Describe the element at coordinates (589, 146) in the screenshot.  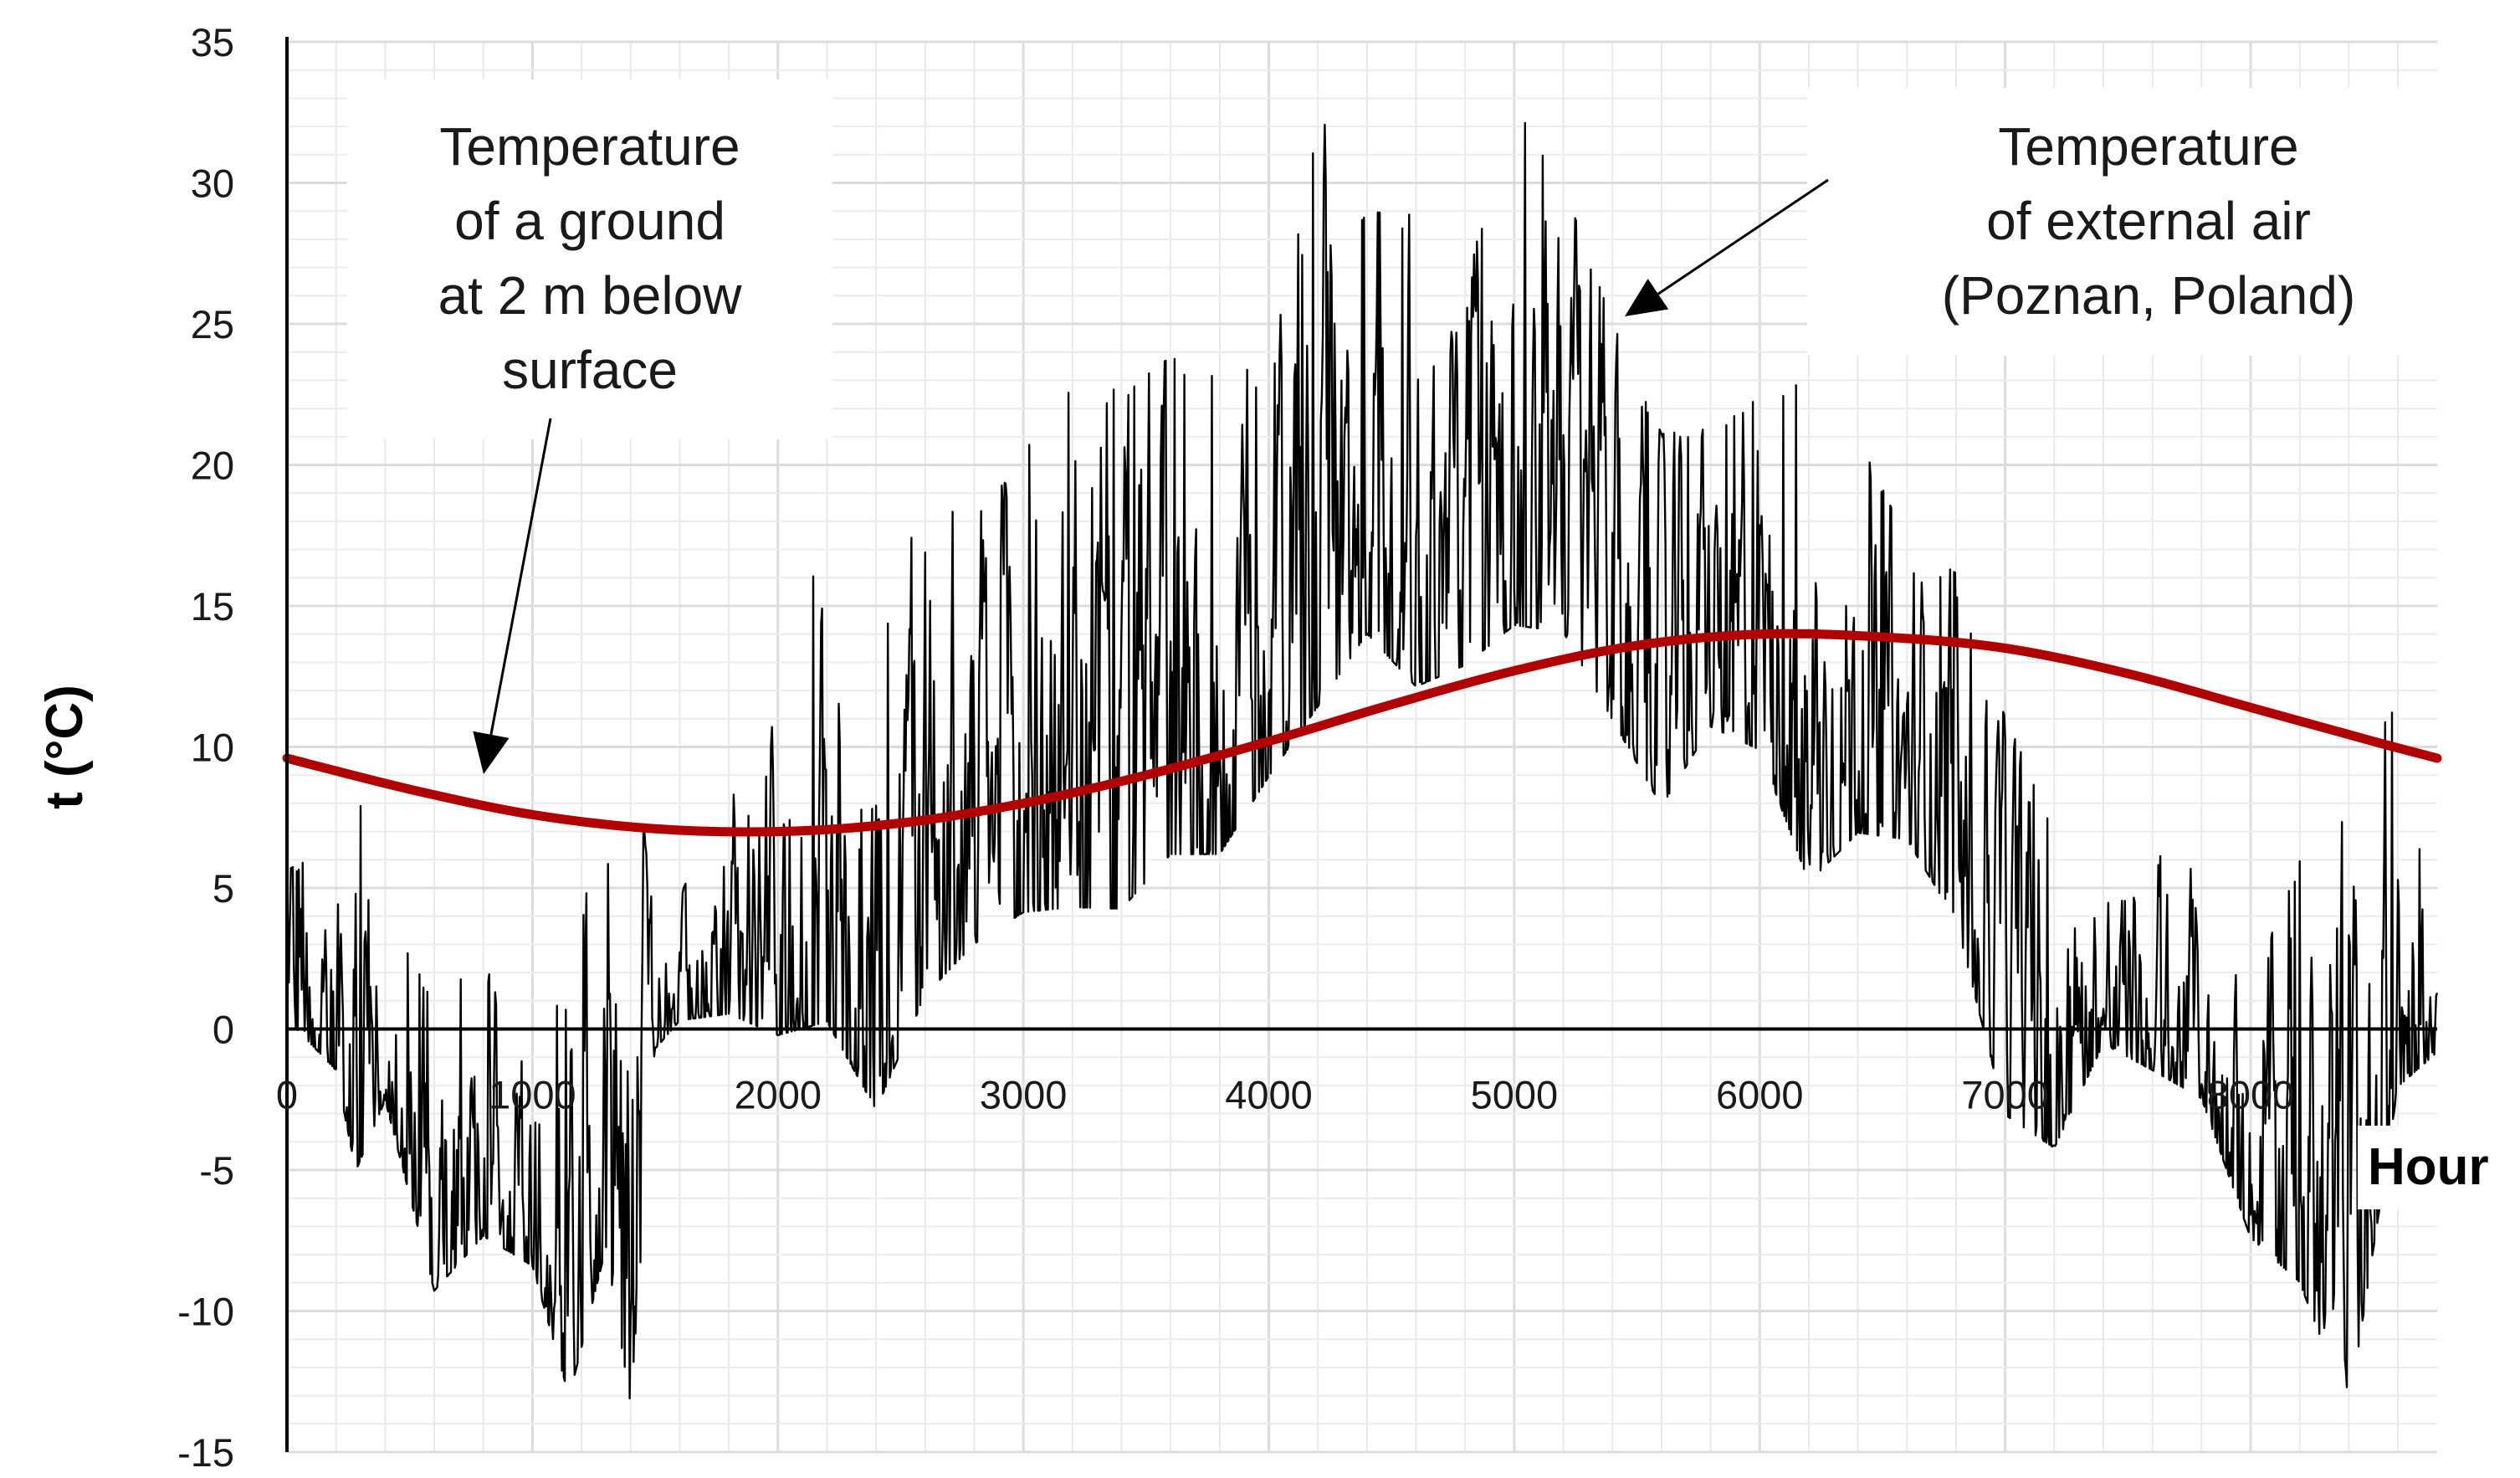
I see `ground-annotation-line: Temperature` at that location.